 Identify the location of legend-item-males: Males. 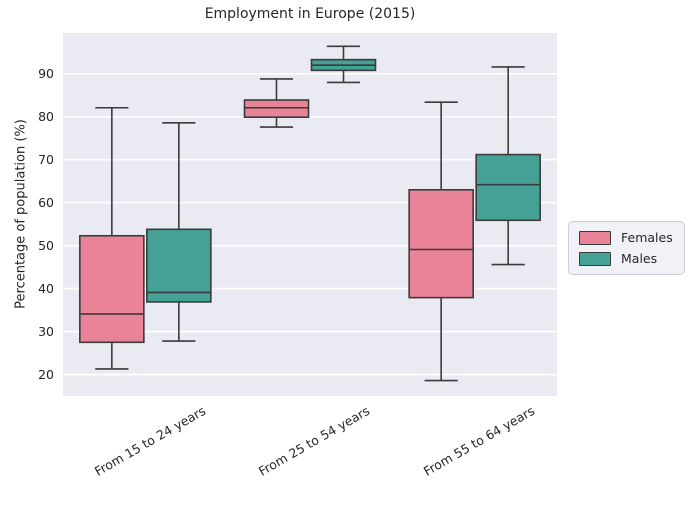
(626, 258).